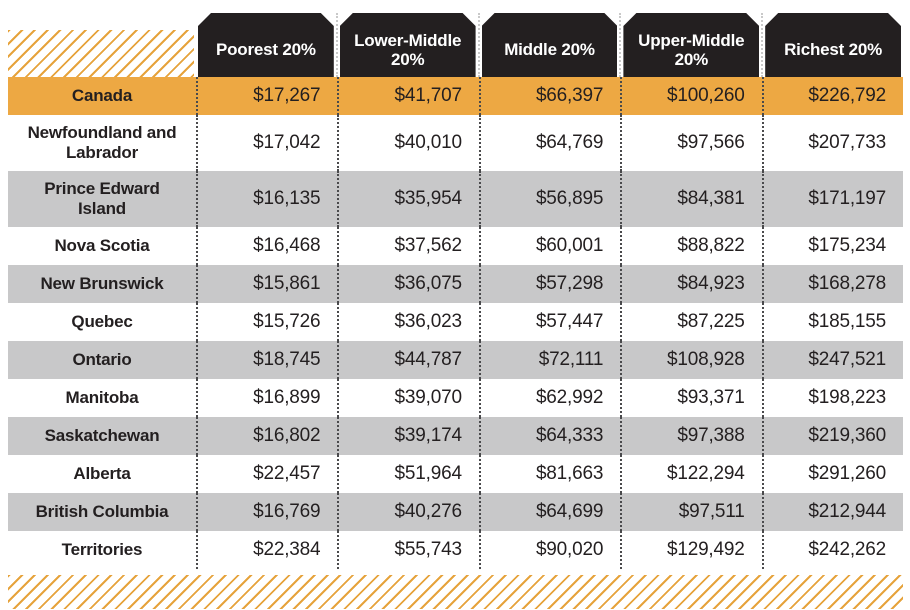 The height and width of the screenshot is (610, 910). I want to click on value-cell: $39,174, so click(407, 436).